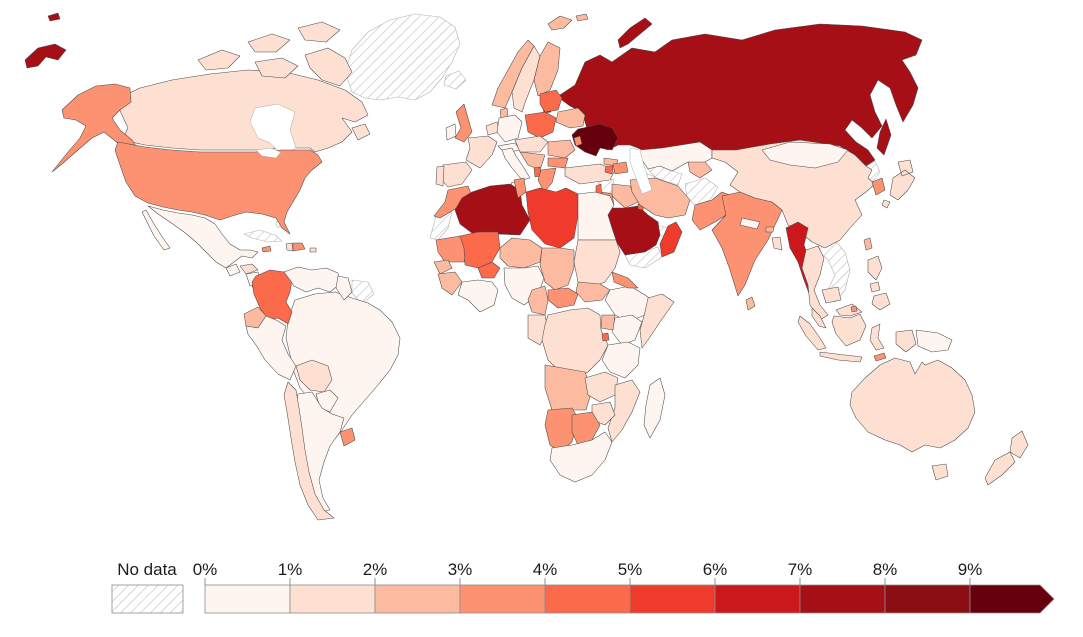  What do you see at coordinates (455, 80) in the screenshot?
I see `country-iceland` at bounding box center [455, 80].